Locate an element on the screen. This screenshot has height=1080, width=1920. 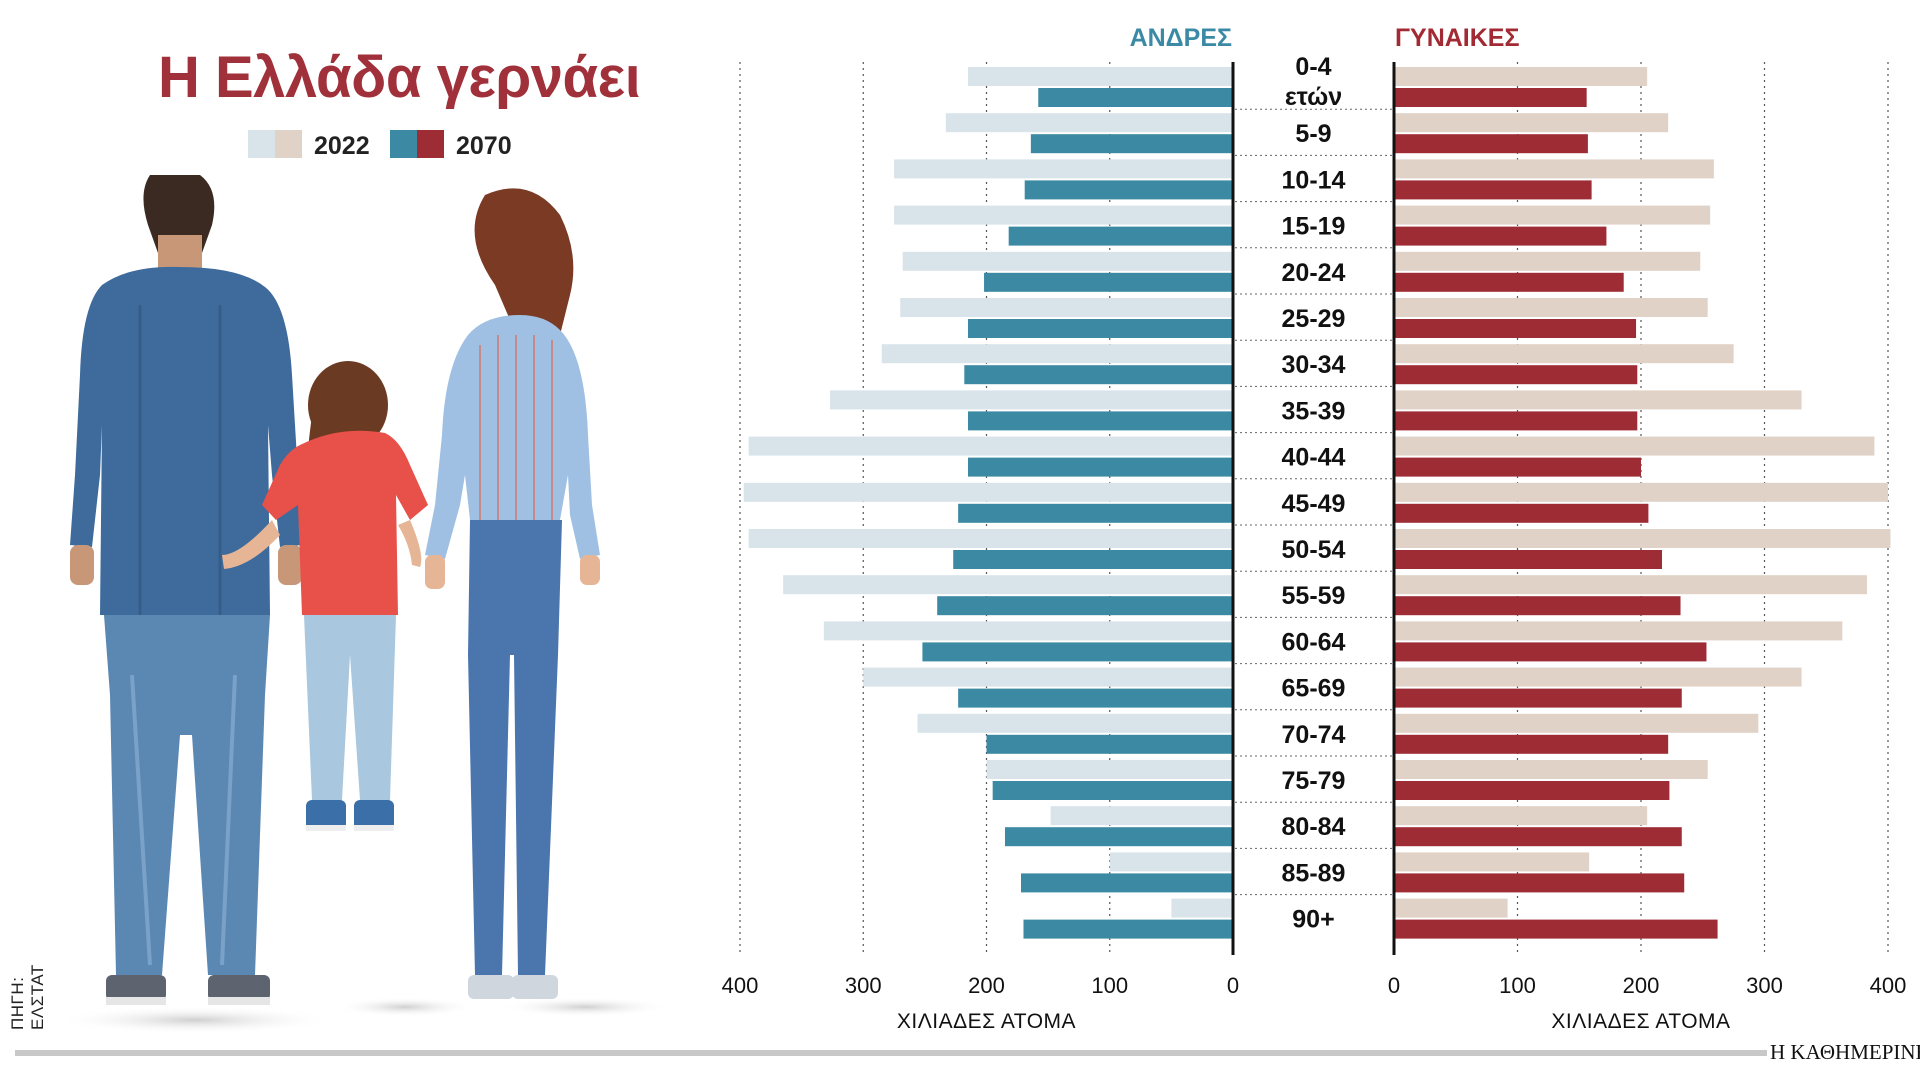
legend-swatch-women-2022 is located at coordinates (288, 144).